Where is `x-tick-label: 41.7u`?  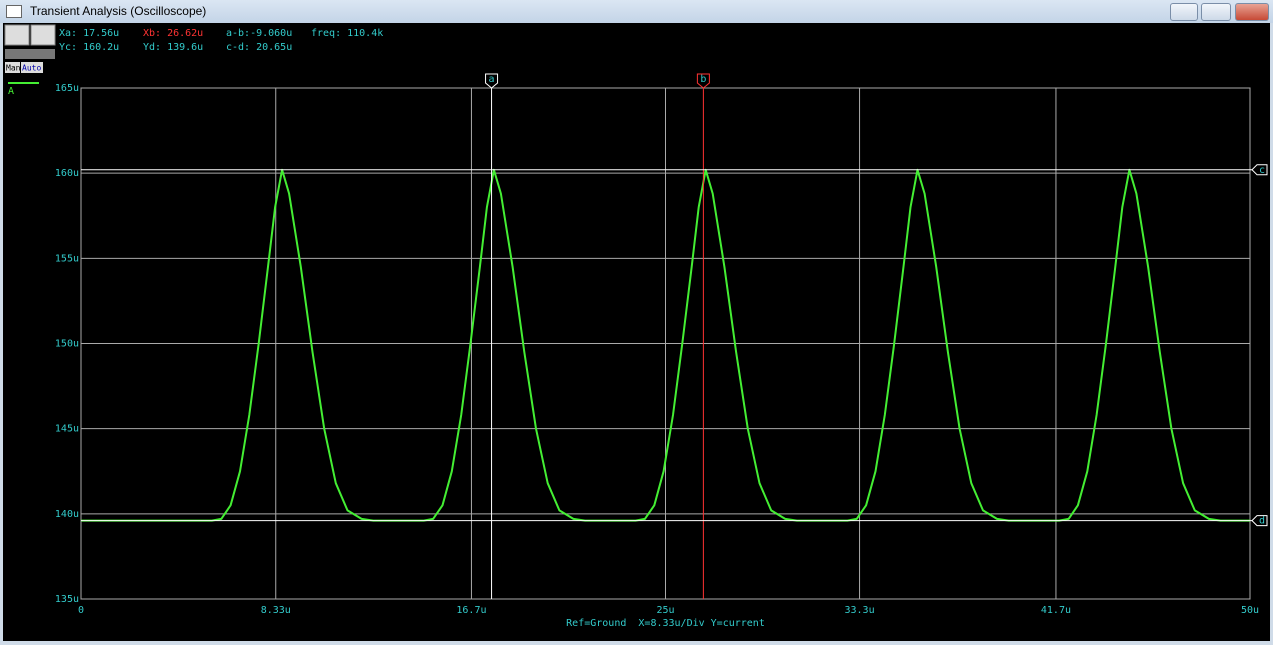
x-tick-label: 41.7u is located at coordinates (1056, 610).